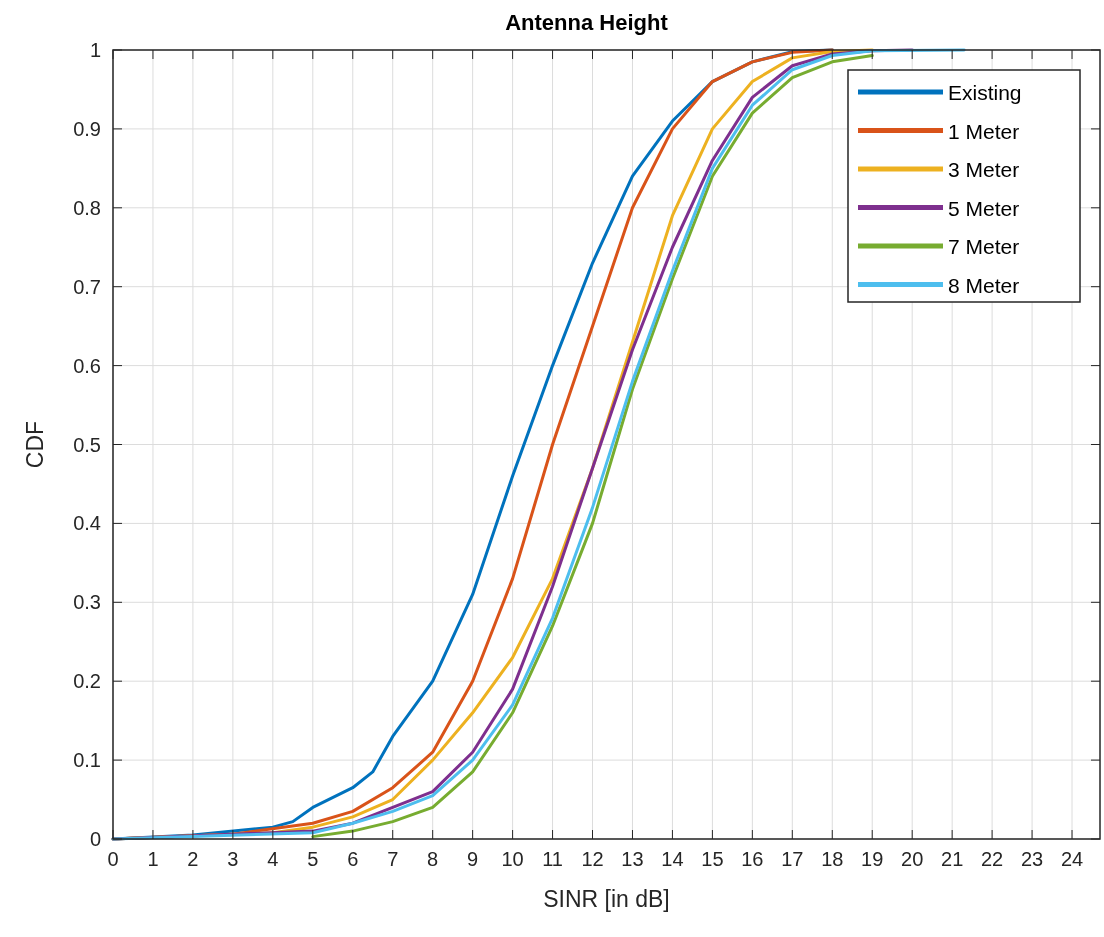 The height and width of the screenshot is (937, 1104). What do you see at coordinates (872, 859) in the screenshot?
I see `x-tick-label: 19` at bounding box center [872, 859].